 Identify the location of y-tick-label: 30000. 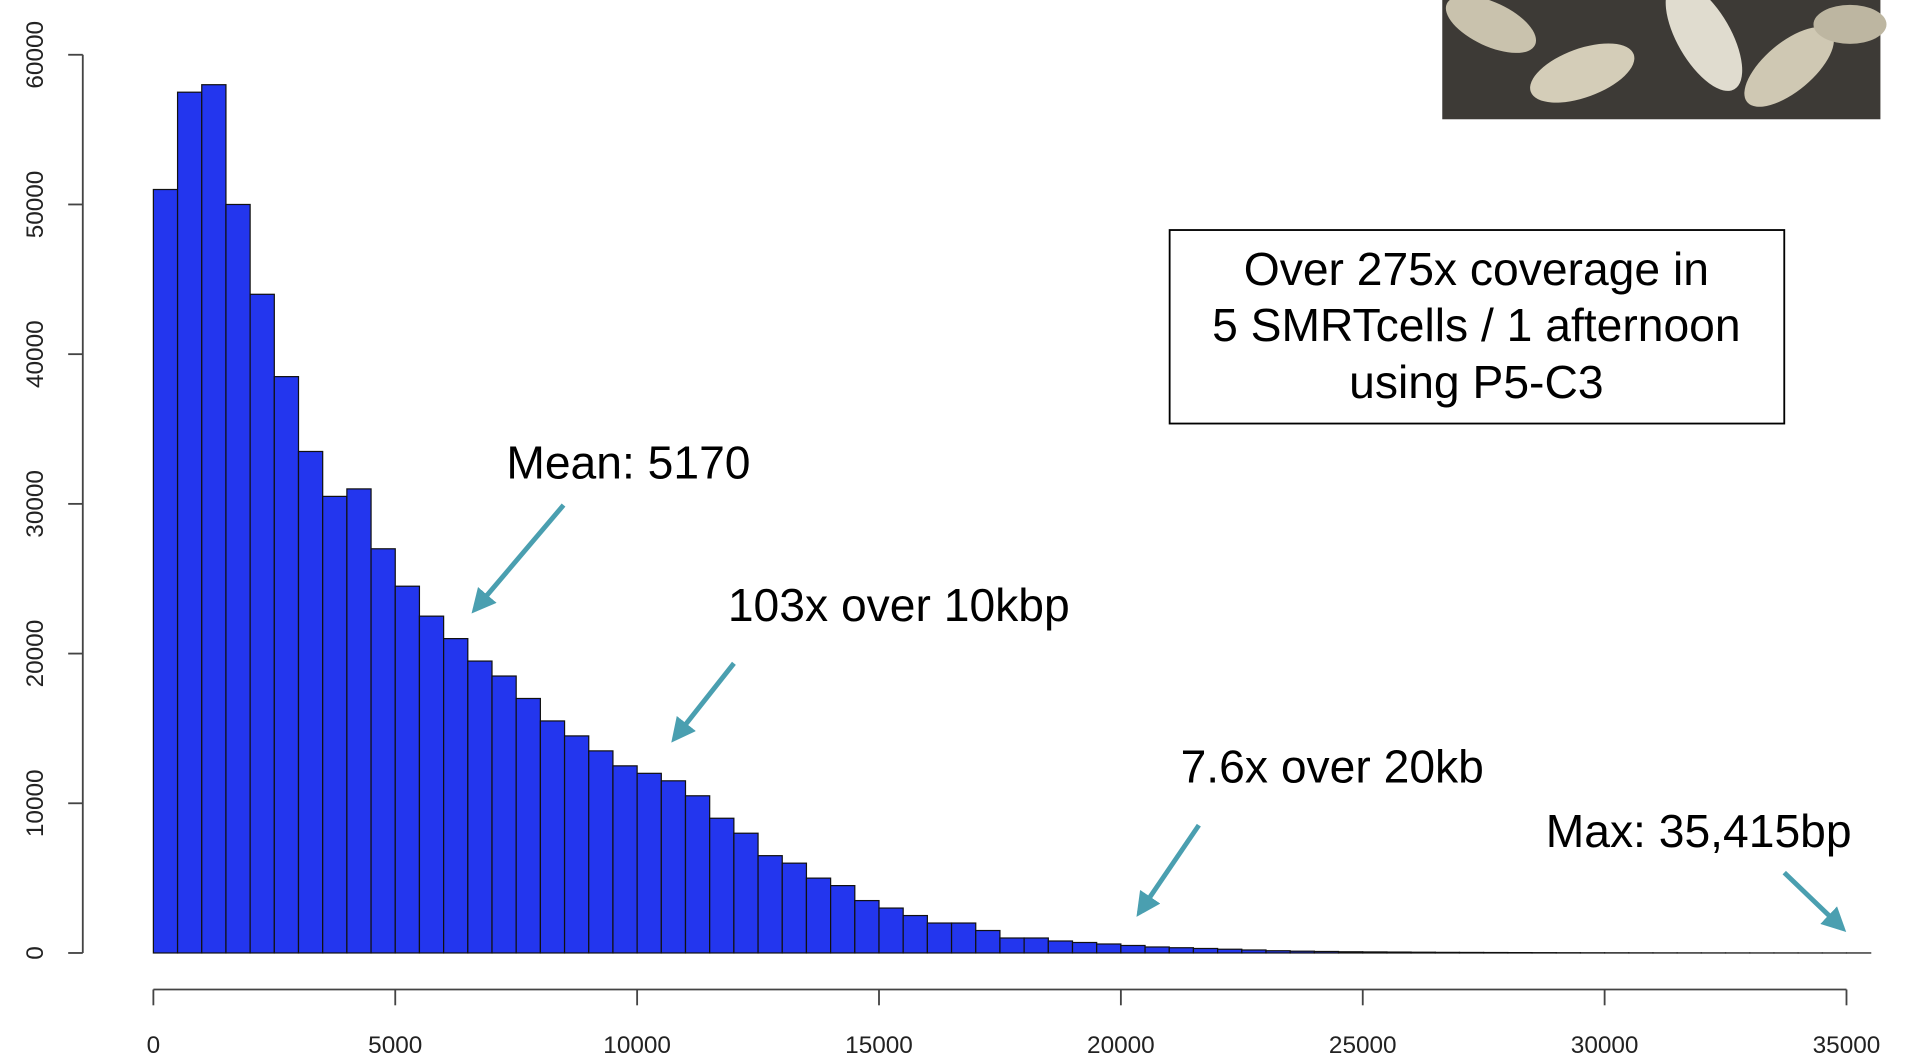
(35, 504).